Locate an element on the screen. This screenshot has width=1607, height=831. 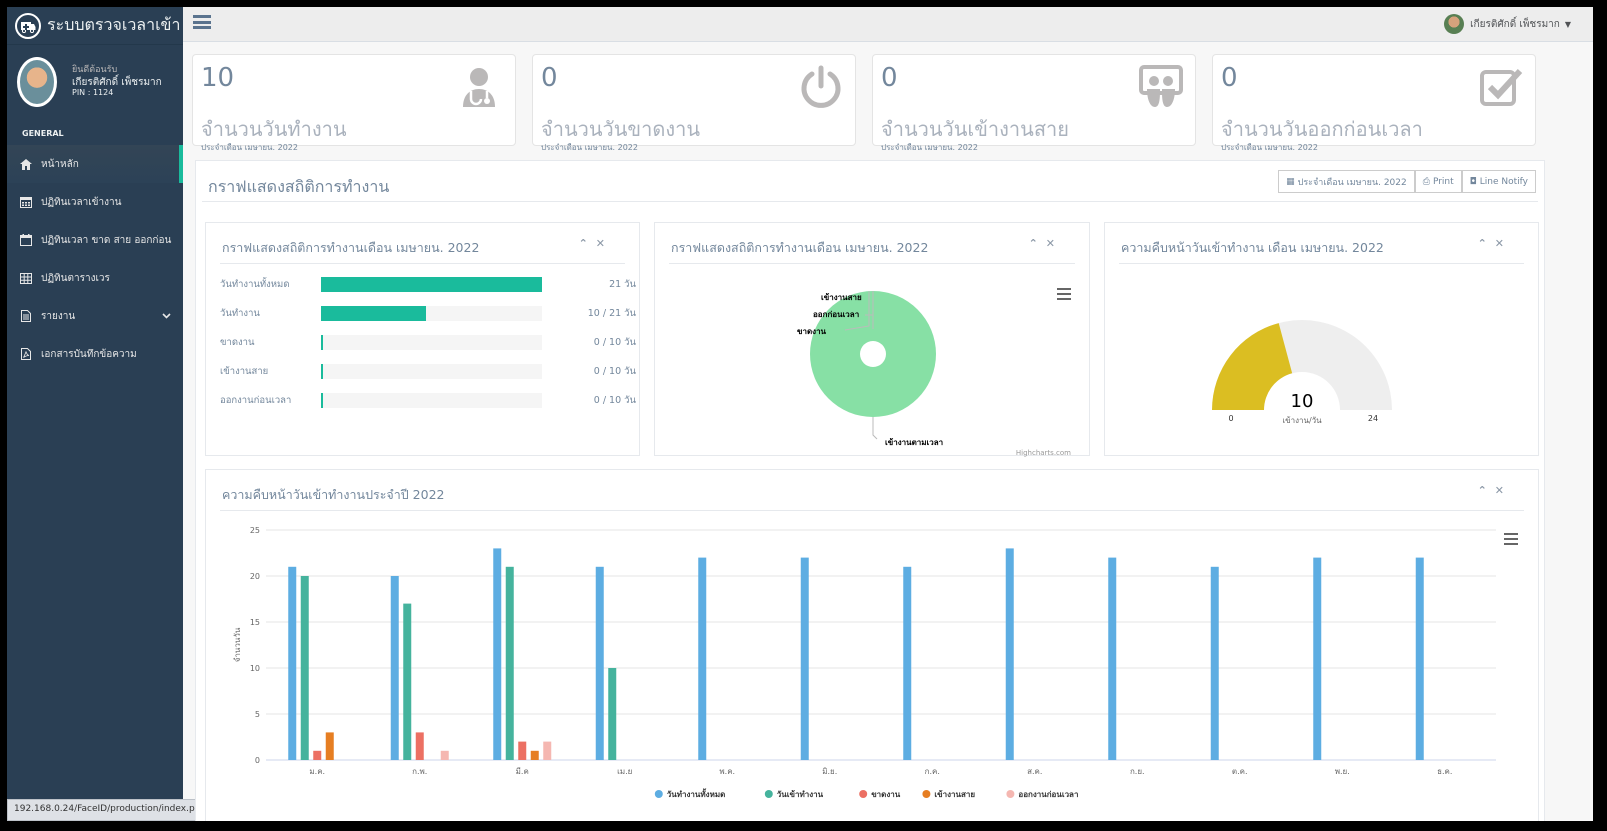
month-select-button: ▦ ประจำเดือน เมษายน. 2022 is located at coordinates (1346, 181).